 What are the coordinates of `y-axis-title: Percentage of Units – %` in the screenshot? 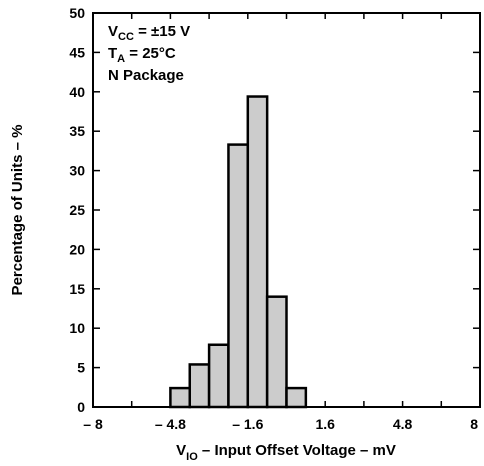 It's located at (17, 210).